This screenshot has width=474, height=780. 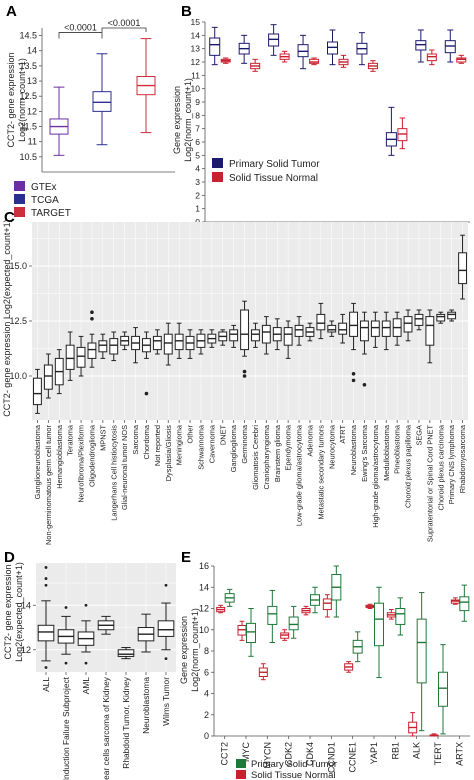 What do you see at coordinates (397, 449) in the screenshot?
I see `panel-c-x-tick-label: Pineoblastoma` at bounding box center [397, 449].